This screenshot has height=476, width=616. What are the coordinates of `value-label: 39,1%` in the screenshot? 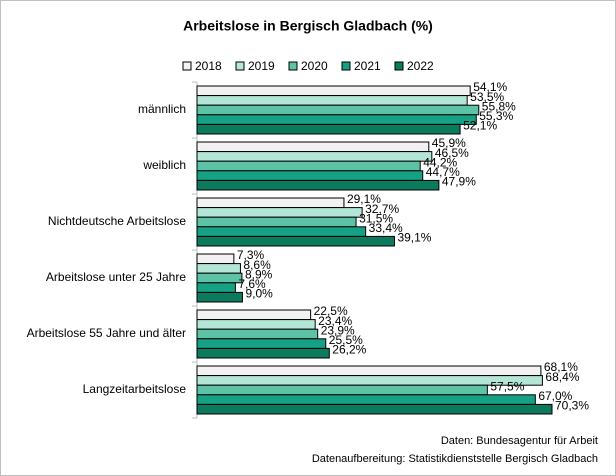 It's located at (414, 238).